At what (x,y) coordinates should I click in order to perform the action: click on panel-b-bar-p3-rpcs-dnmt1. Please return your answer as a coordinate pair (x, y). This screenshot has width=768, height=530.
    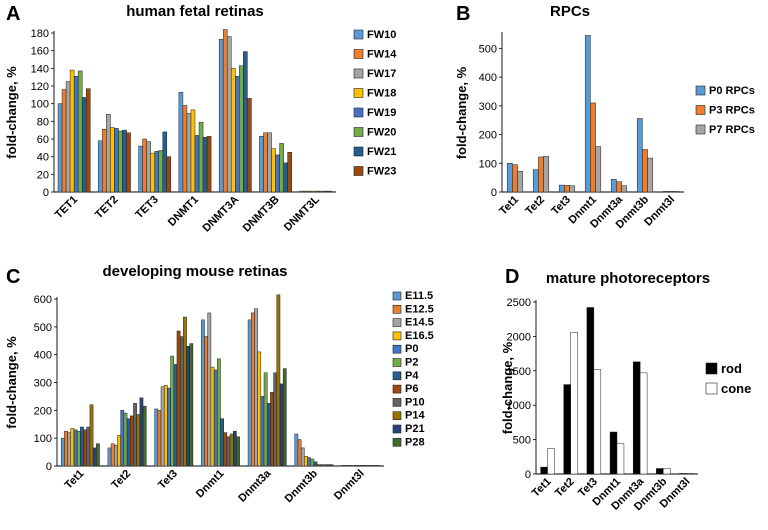
    Looking at the image, I should click on (593, 147).